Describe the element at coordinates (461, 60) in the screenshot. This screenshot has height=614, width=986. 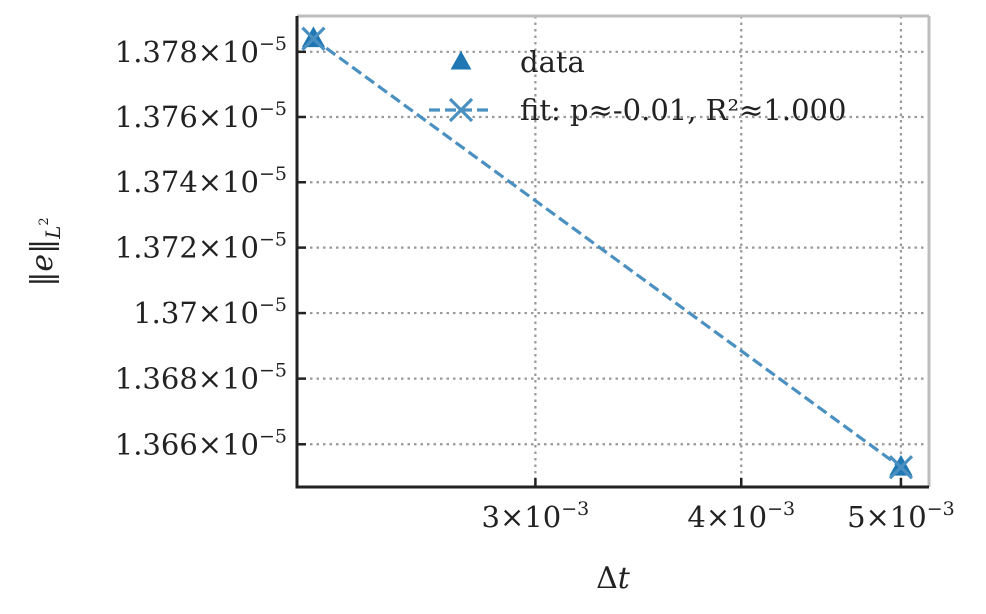
I see `legend-triangle-marker` at that location.